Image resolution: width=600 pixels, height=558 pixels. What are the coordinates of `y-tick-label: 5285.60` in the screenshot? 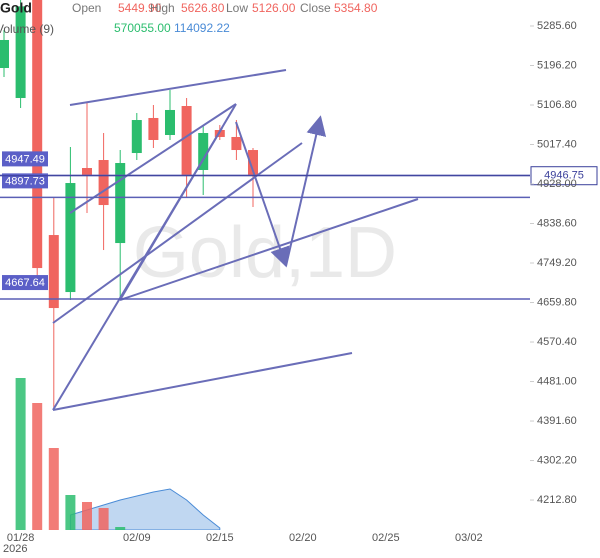 It's located at (557, 26).